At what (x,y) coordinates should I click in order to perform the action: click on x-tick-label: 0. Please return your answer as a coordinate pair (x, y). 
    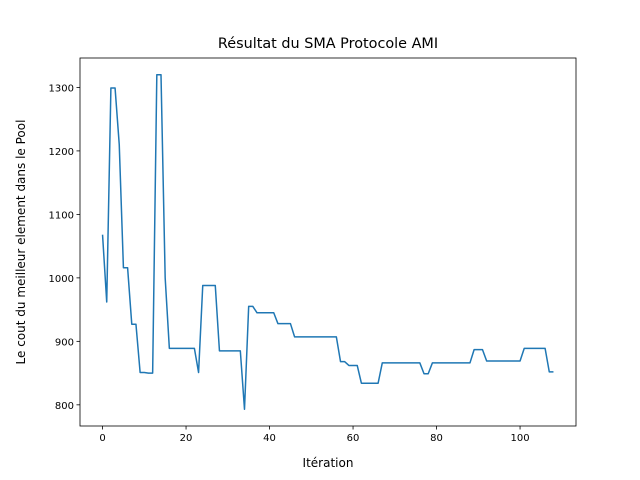
    Looking at the image, I should click on (102, 438).